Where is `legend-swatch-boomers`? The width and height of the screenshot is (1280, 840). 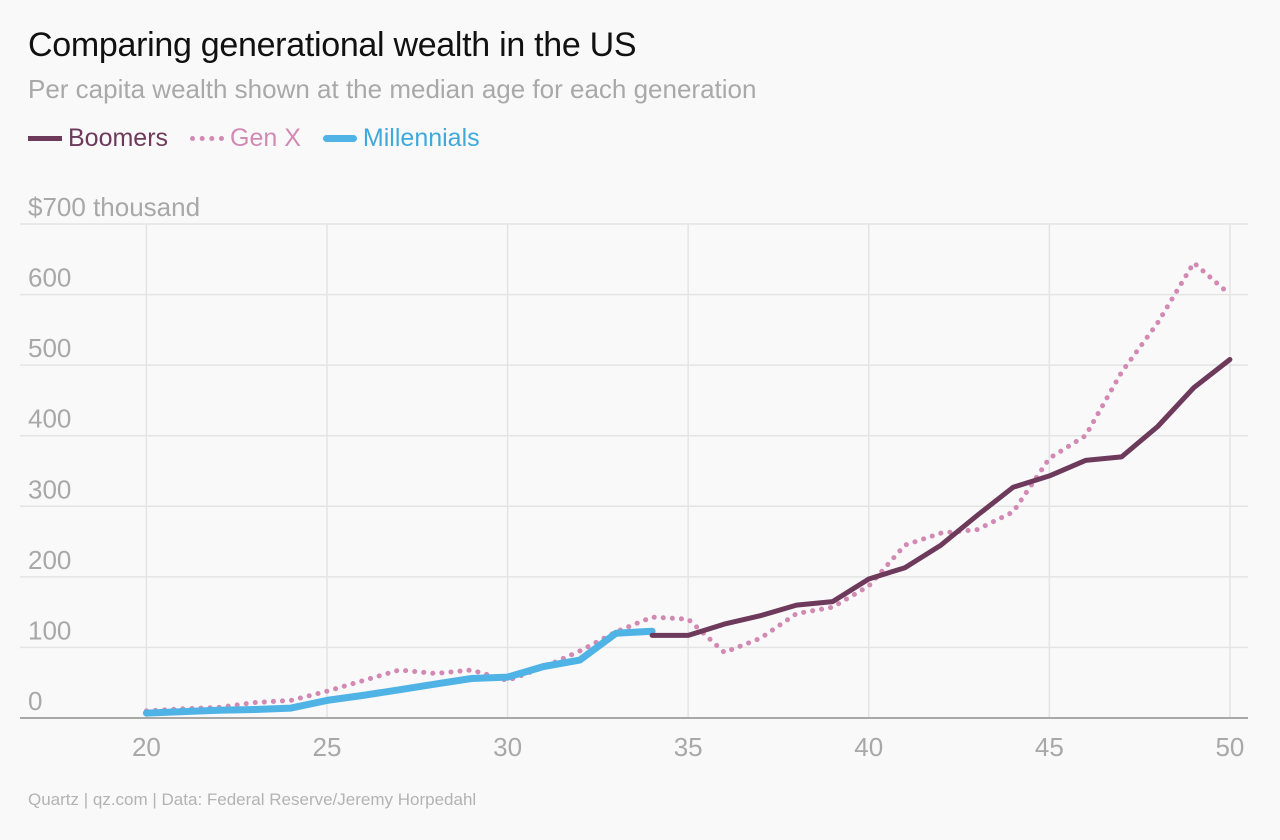 legend-swatch-boomers is located at coordinates (45, 138).